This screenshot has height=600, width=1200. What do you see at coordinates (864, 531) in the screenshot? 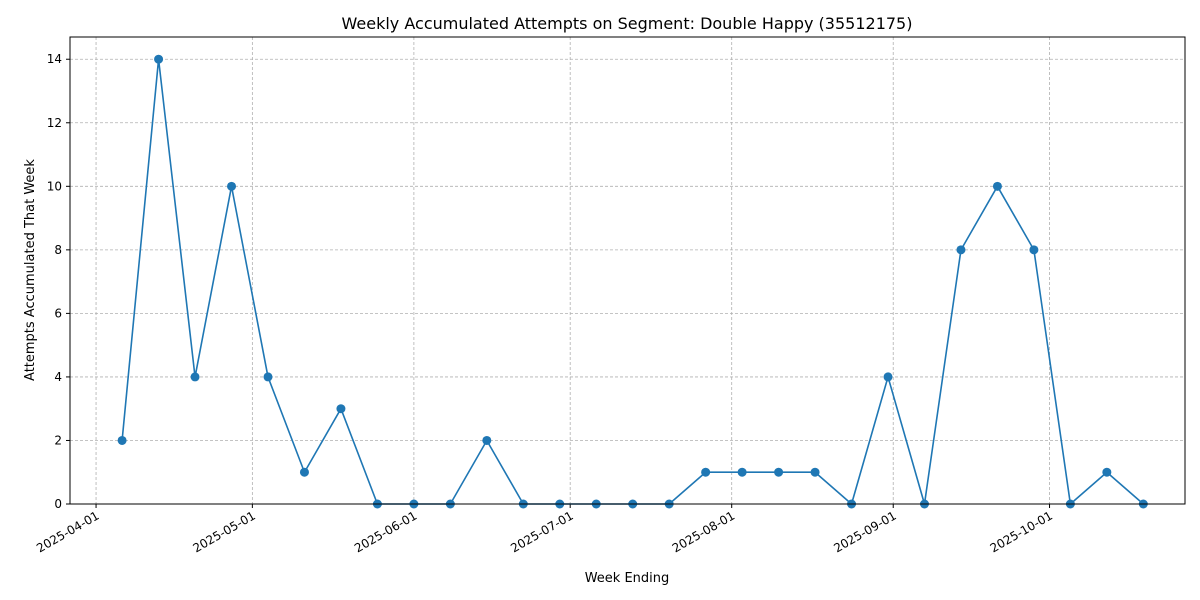
I see `x-tick-label: 2025-09-01` at bounding box center [864, 531].